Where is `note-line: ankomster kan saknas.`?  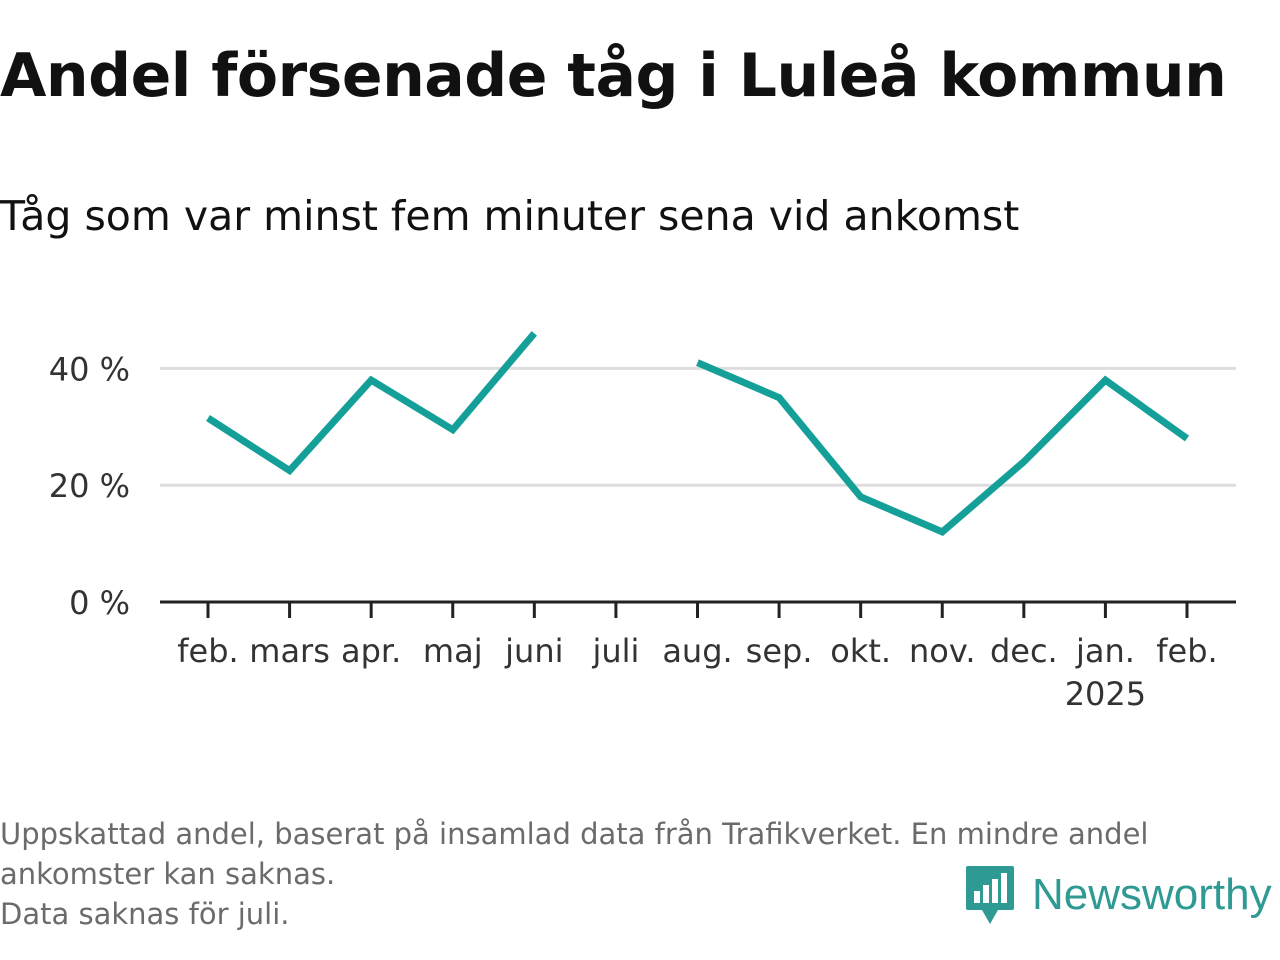
note-line: ankomster kan saknas. is located at coordinates (168, 874).